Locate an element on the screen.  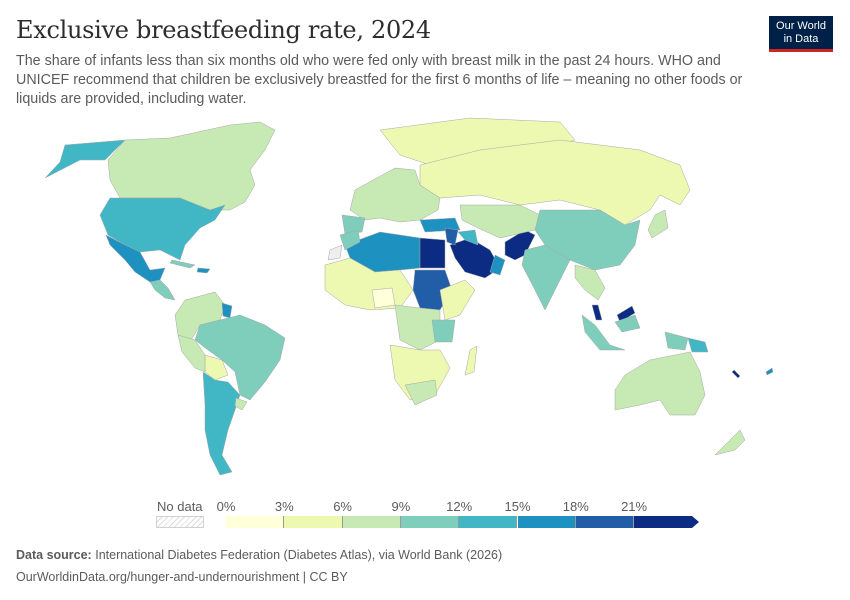
legend-open-end-arrow is located at coordinates (696, 522).